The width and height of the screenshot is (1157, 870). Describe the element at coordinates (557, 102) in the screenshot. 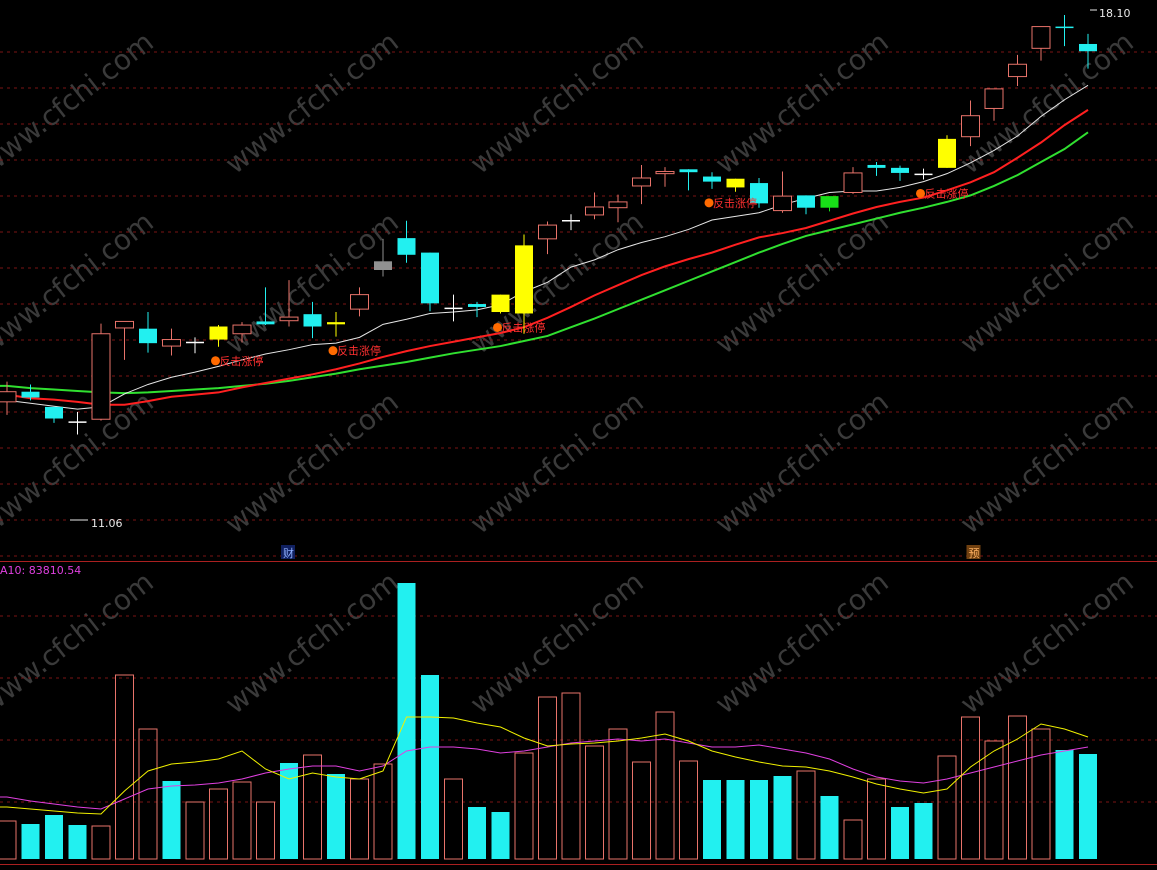

I see `watermark-text: www.cfchi.com` at that location.